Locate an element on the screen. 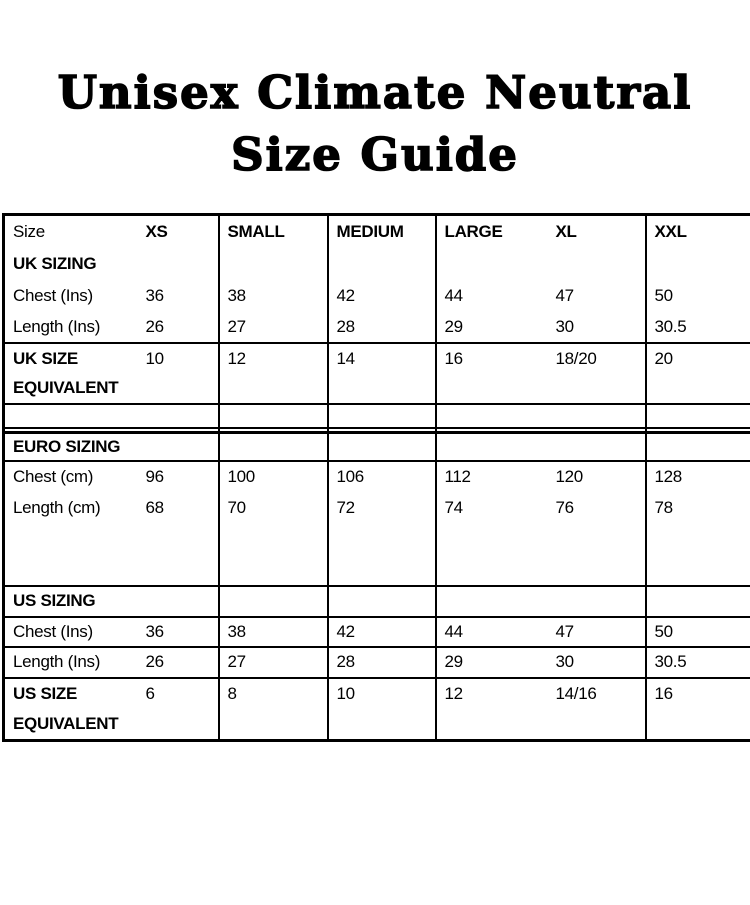 Image resolution: width=750 pixels, height=905 pixels. spacer-row is located at coordinates (376, 416).